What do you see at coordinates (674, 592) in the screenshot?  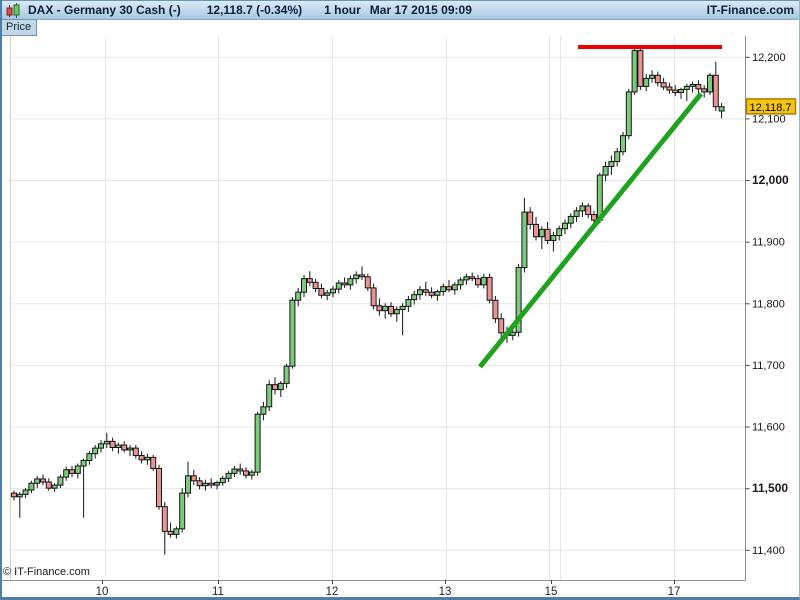 I see `x-axis-label: 17` at bounding box center [674, 592].